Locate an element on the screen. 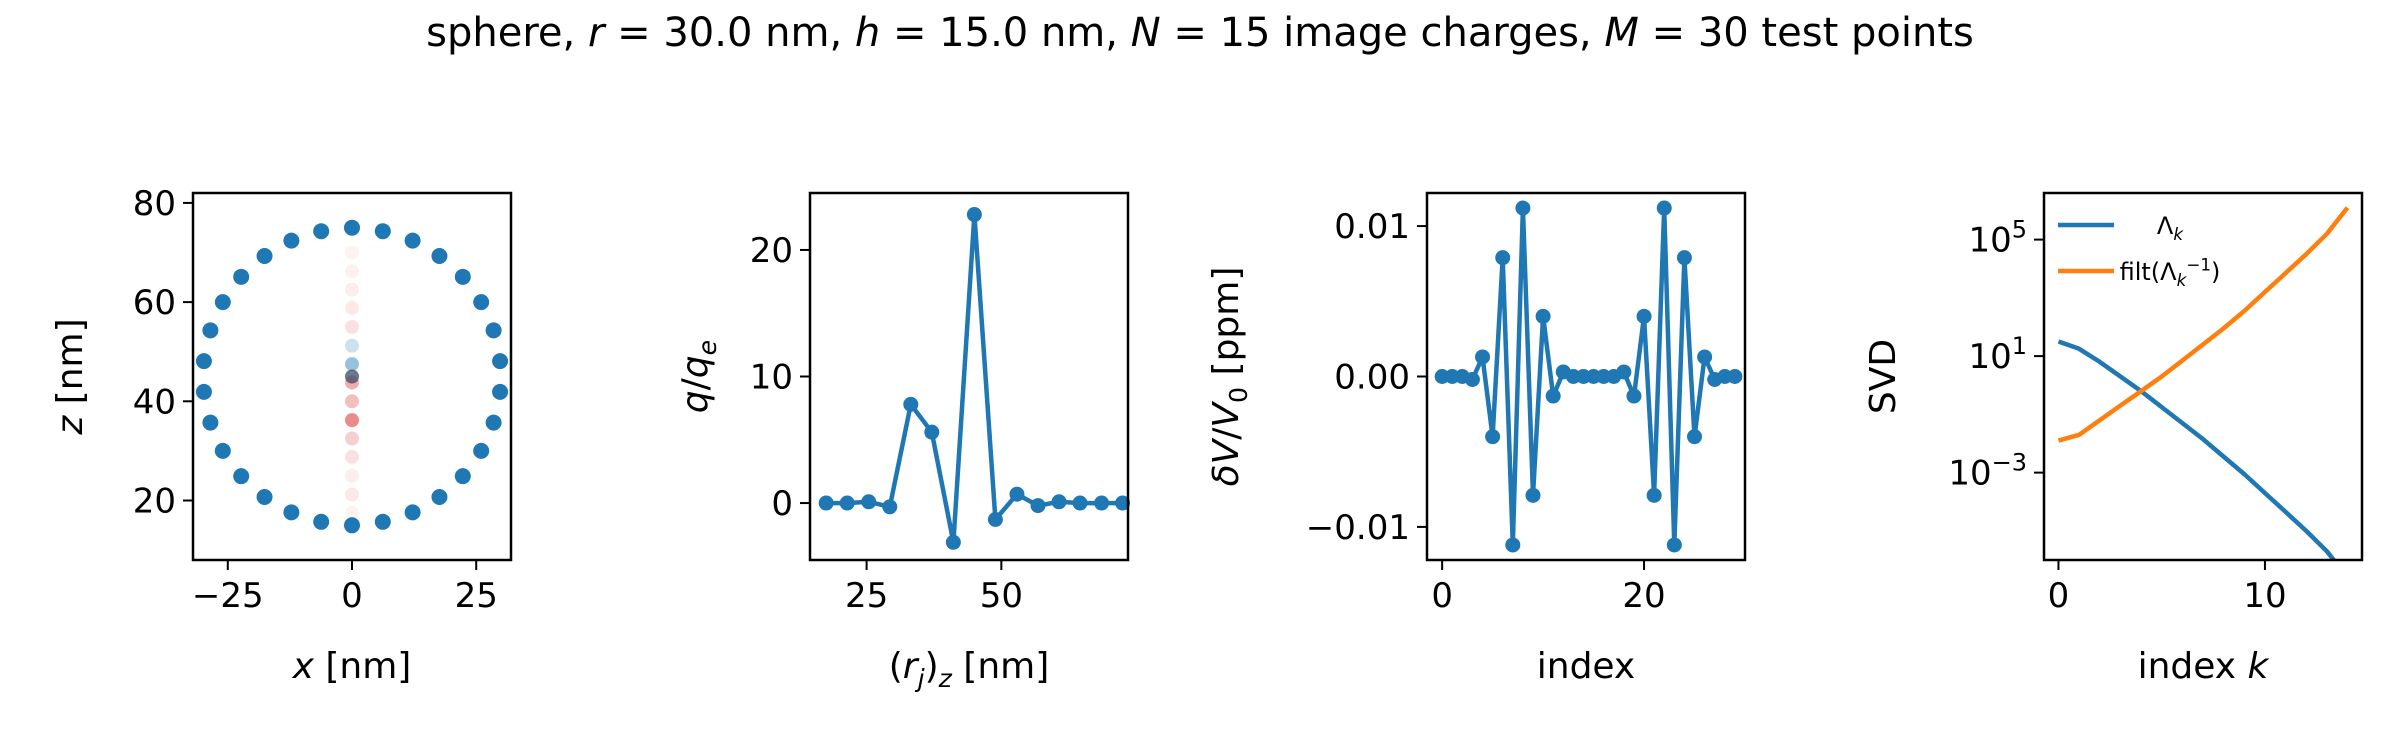 This screenshot has width=2400, height=750. y-tick-label: 80 is located at coordinates (154, 204).